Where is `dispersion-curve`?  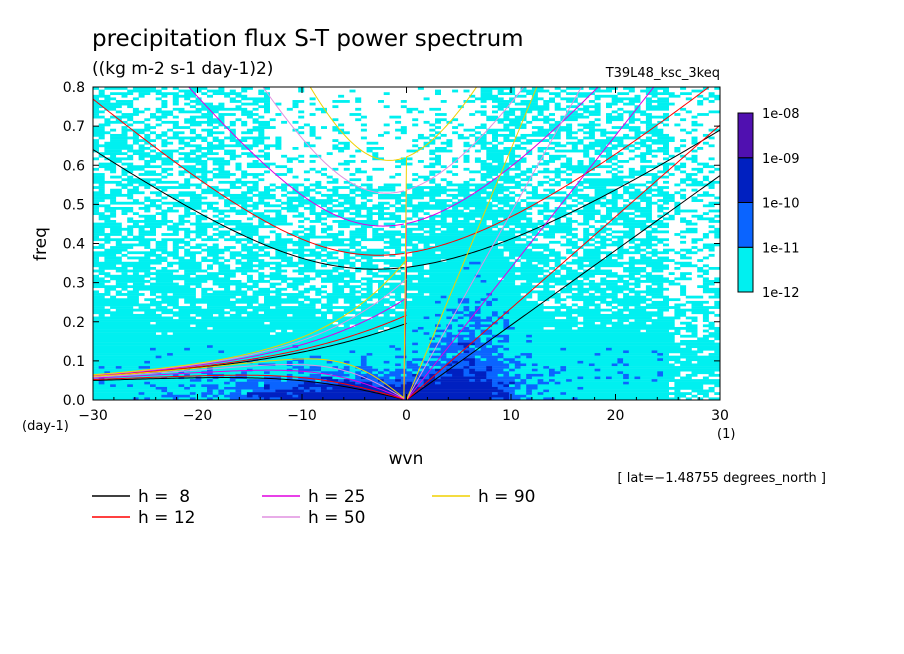
dispersion-curve is located at coordinates (563, 287).